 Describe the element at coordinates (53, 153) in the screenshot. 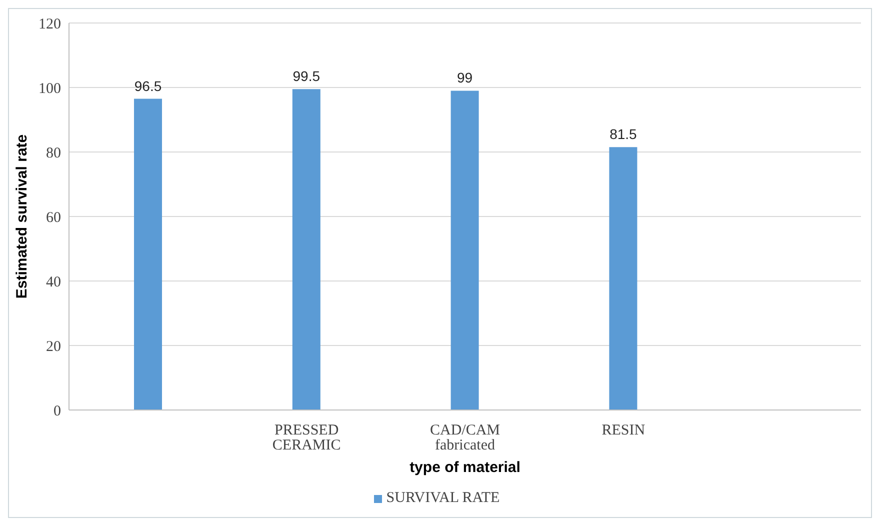

I see `y-tick-label: 80` at that location.